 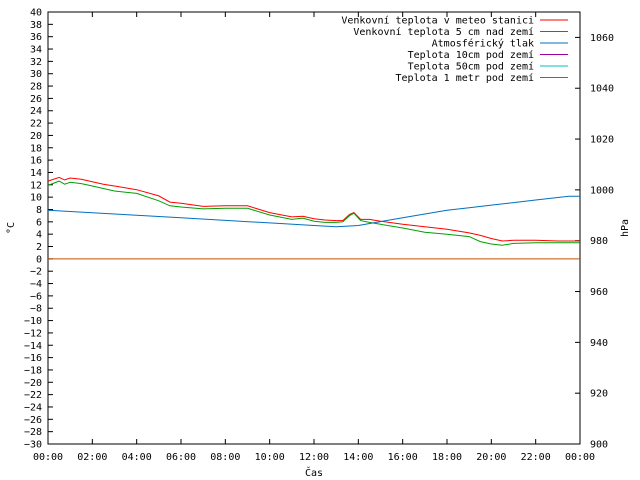 What do you see at coordinates (447, 457) in the screenshot?
I see `x-tick-label: 18:00` at bounding box center [447, 457].